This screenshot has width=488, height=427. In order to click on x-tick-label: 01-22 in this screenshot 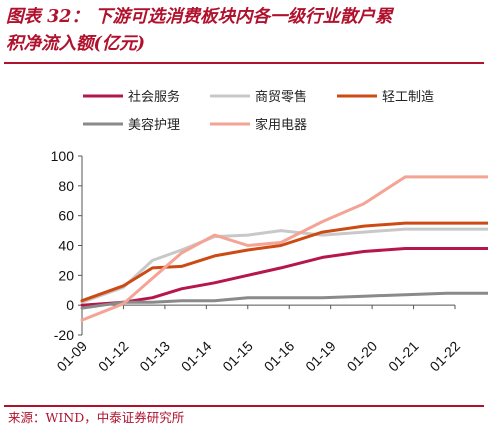, I will do `click(444, 356)`.